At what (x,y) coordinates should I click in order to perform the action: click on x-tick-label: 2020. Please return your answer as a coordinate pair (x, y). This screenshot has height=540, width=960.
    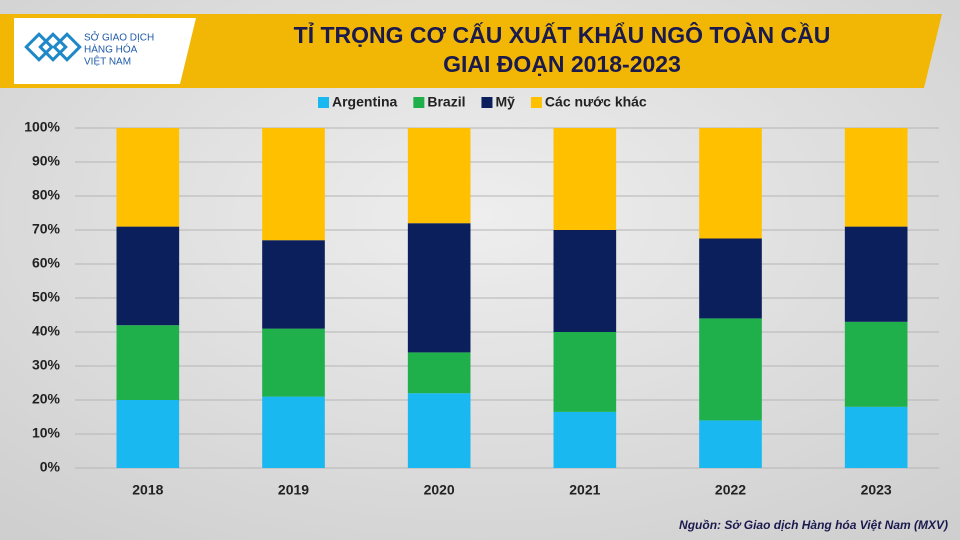
    Looking at the image, I should click on (439, 490).